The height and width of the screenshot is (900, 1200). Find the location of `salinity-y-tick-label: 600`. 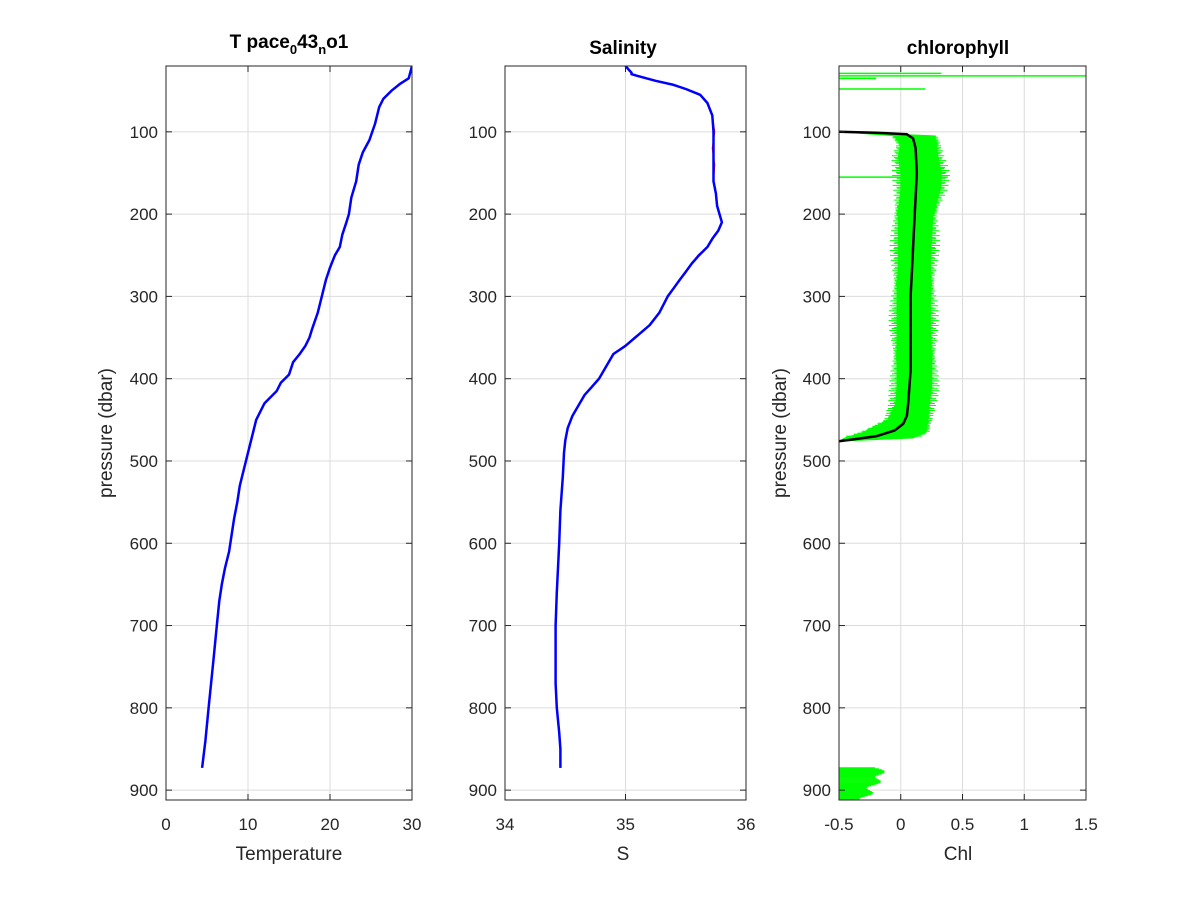

salinity-y-tick-label: 600 is located at coordinates (483, 543).